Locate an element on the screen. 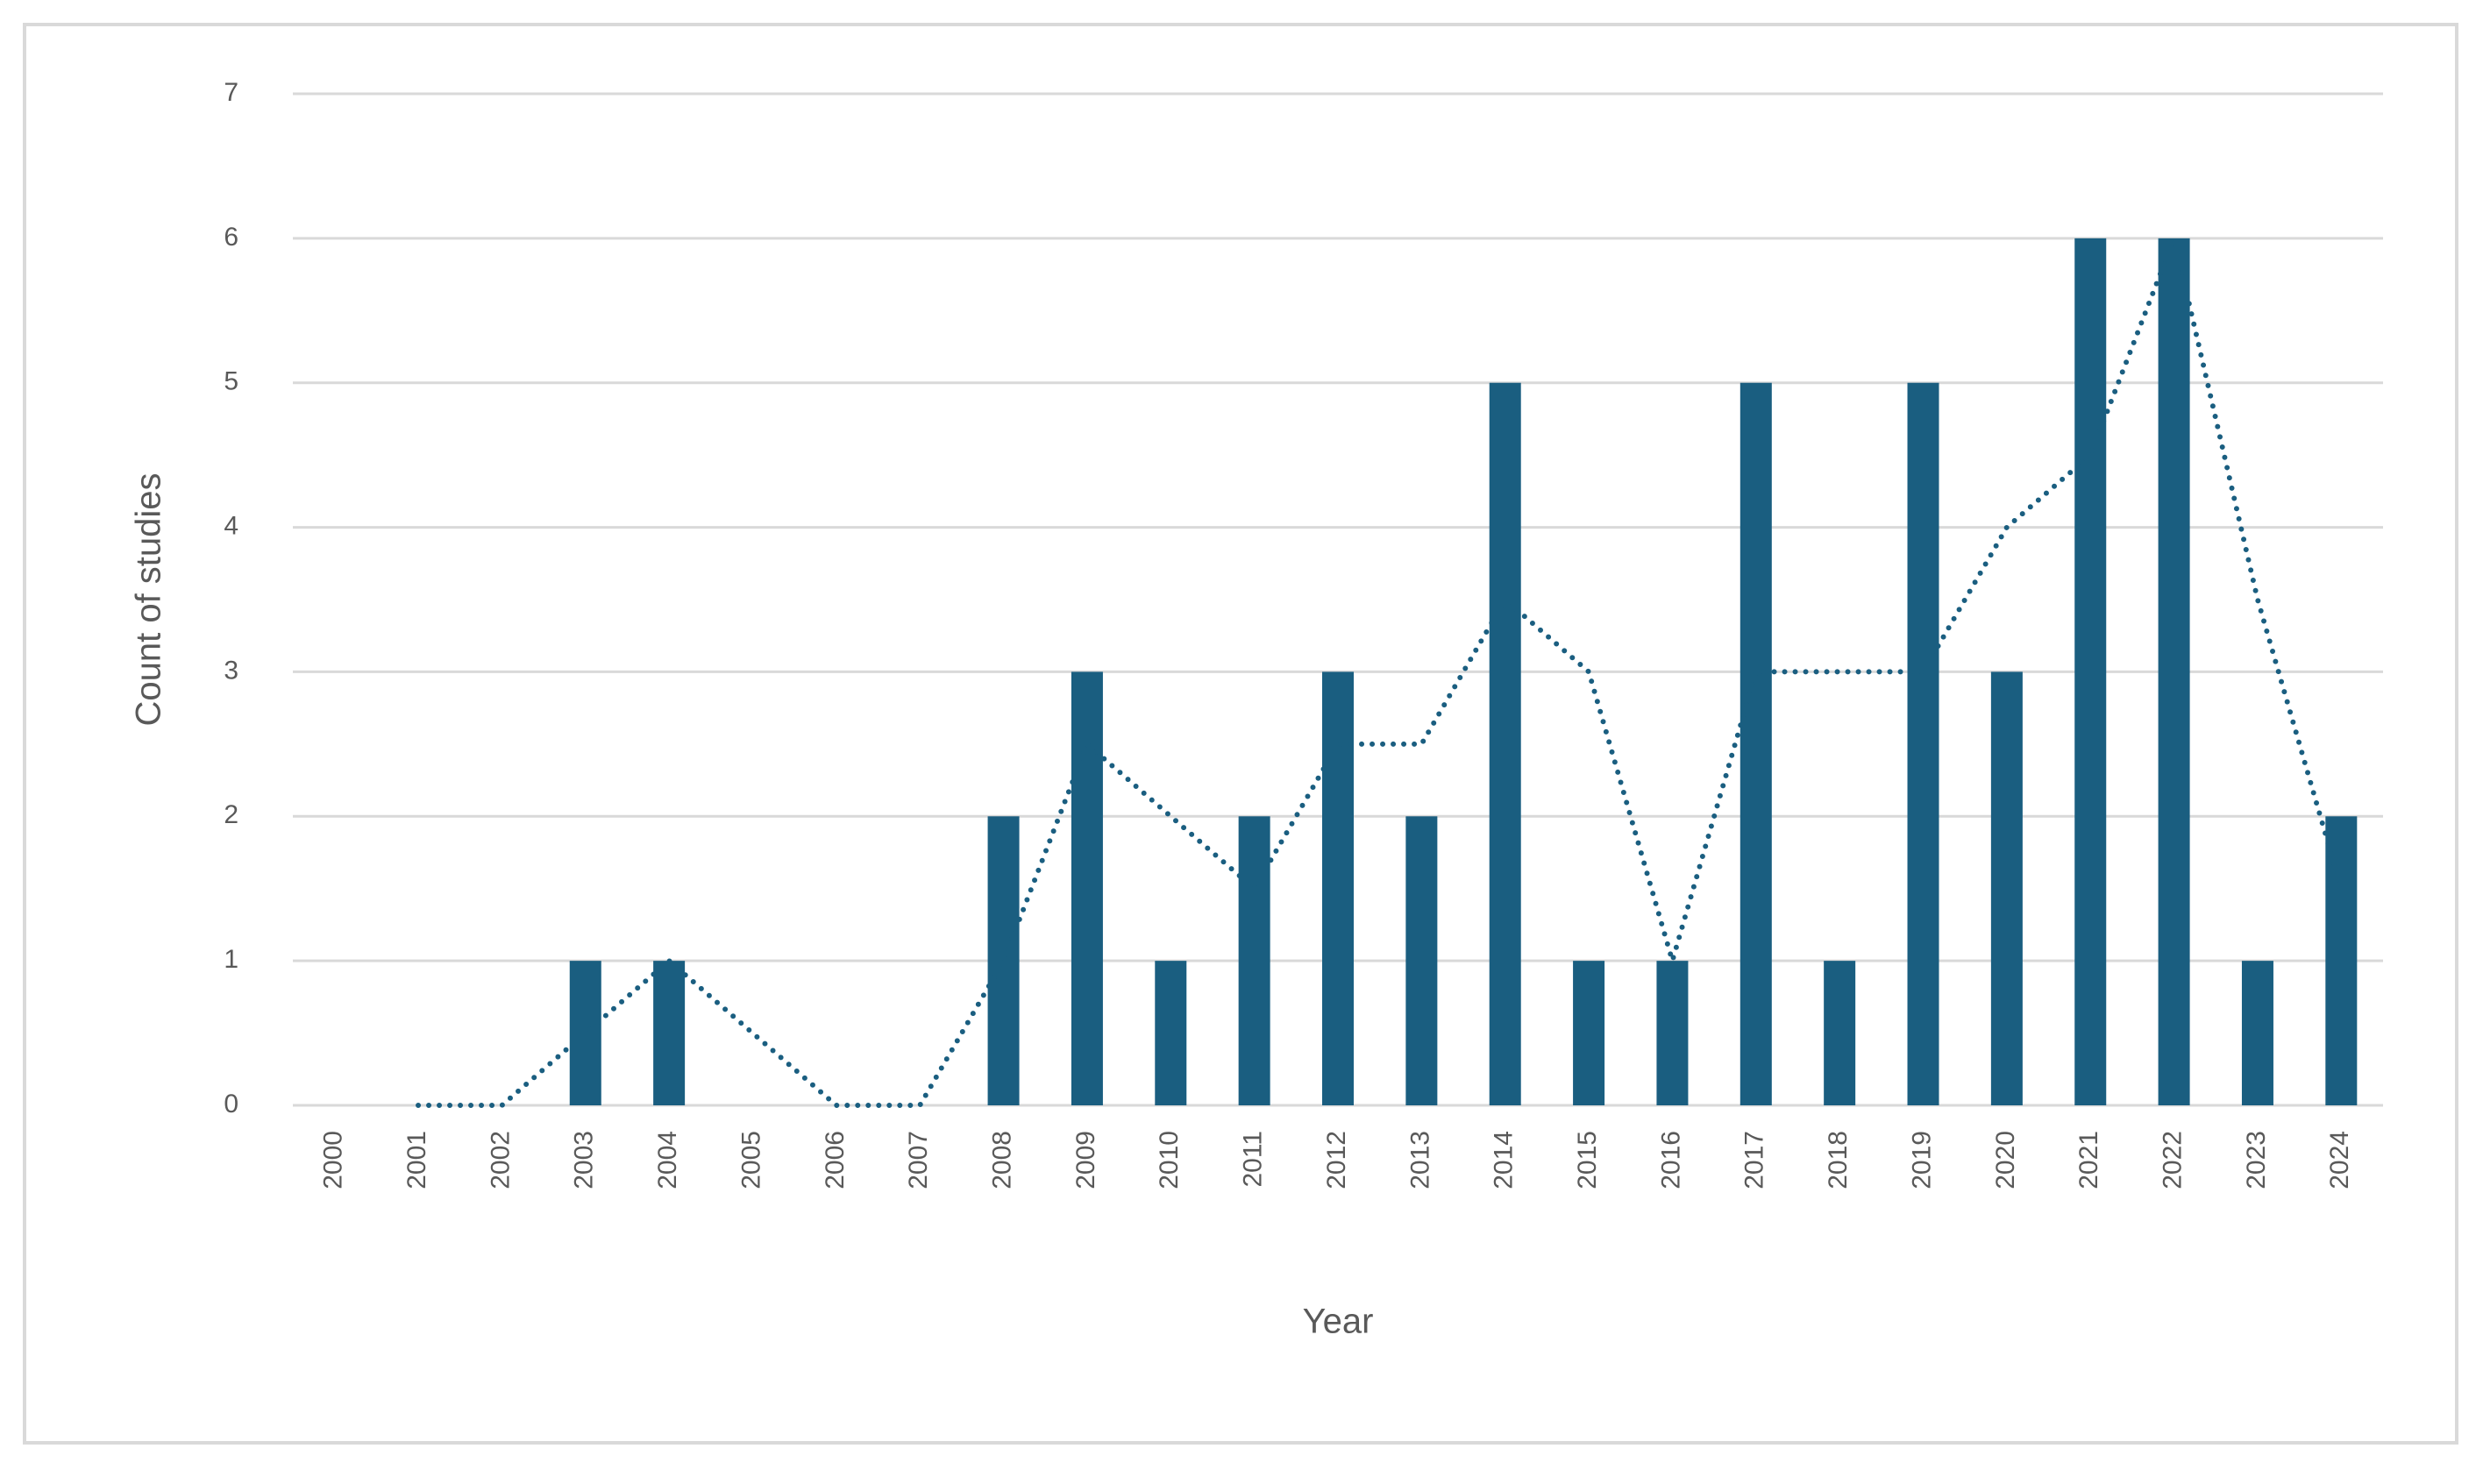 This screenshot has width=2483, height=1484. x-tick-label: 2023 is located at coordinates (2256, 1160).